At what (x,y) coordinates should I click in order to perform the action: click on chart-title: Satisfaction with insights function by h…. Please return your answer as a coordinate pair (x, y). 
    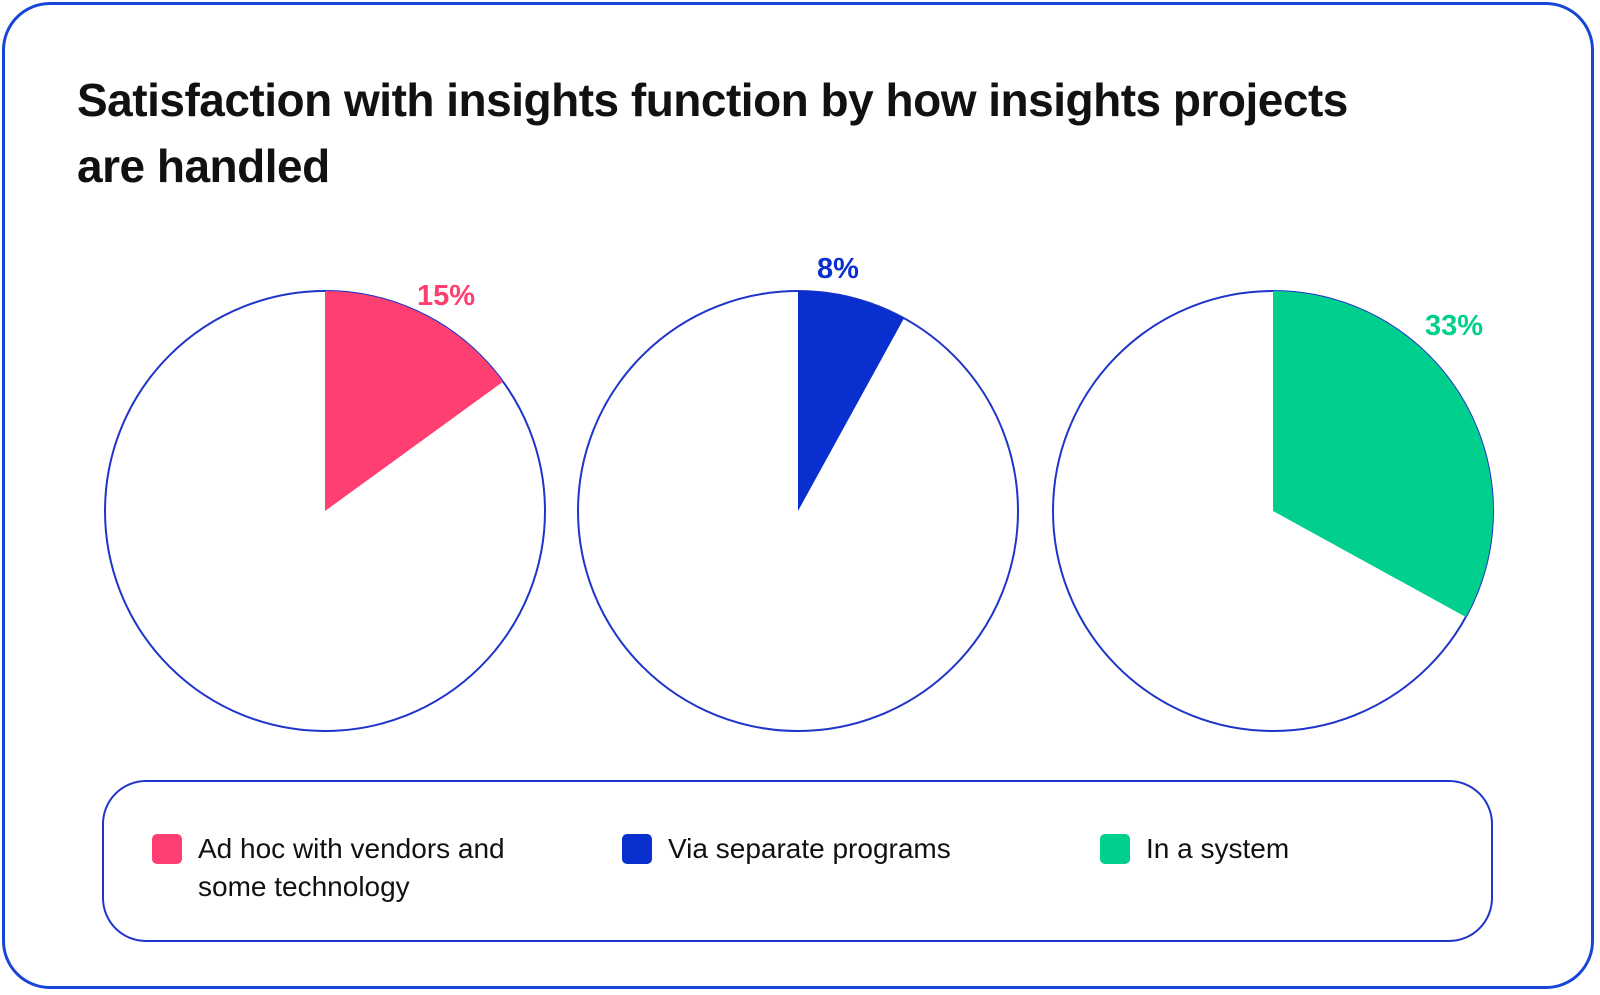
    Looking at the image, I should click on (712, 133).